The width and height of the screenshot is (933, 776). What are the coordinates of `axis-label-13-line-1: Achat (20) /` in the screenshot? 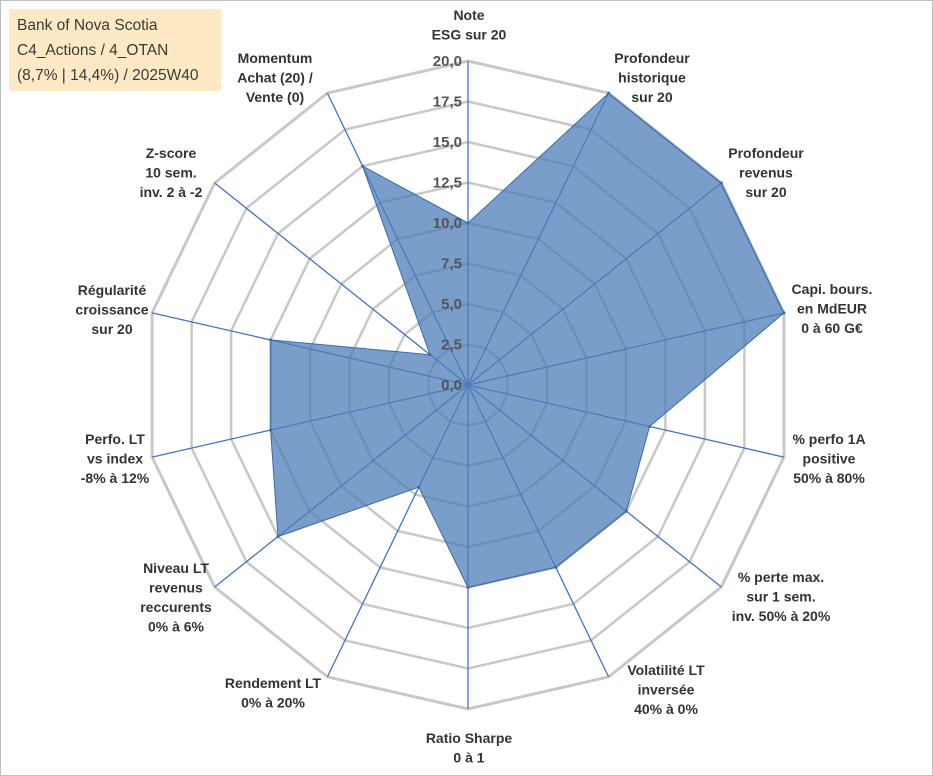 It's located at (275, 78).